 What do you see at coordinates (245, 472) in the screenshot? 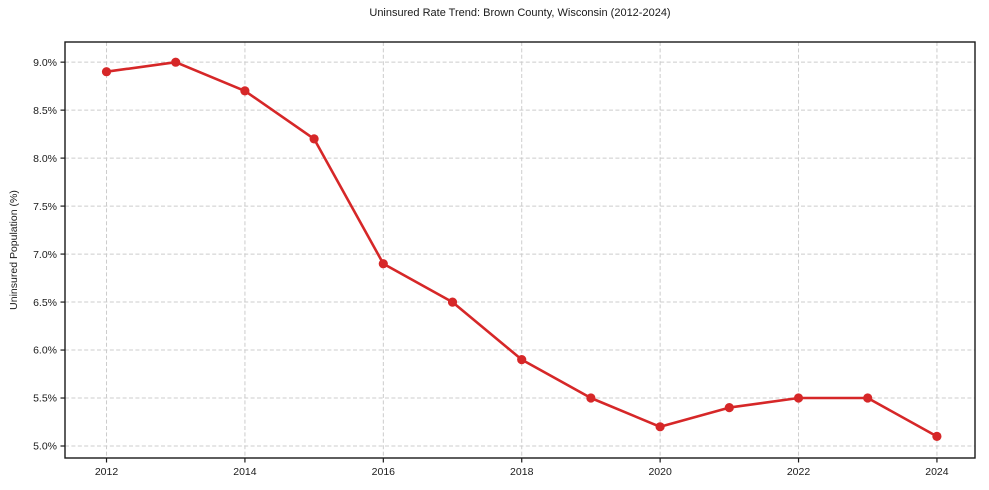
I see `x-tick-label: 2014` at bounding box center [245, 472].